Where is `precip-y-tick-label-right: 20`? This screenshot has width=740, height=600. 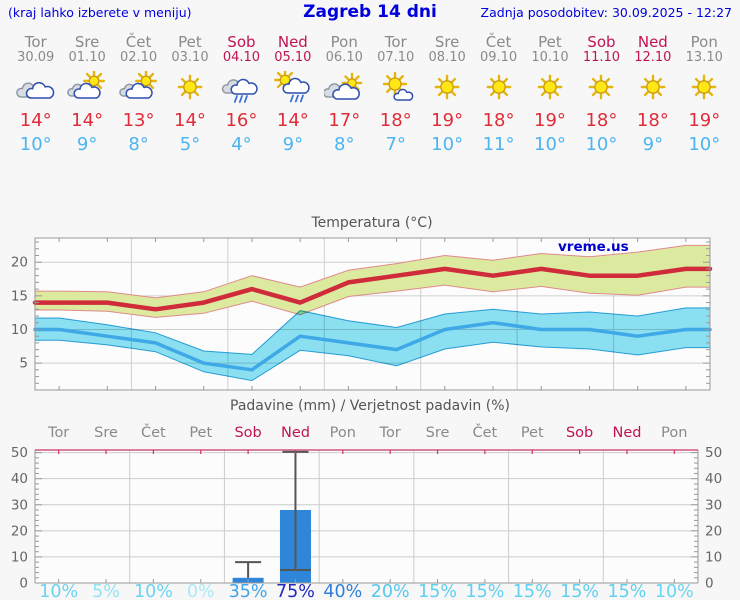
precip-y-tick-label-right: 20 is located at coordinates (713, 531).